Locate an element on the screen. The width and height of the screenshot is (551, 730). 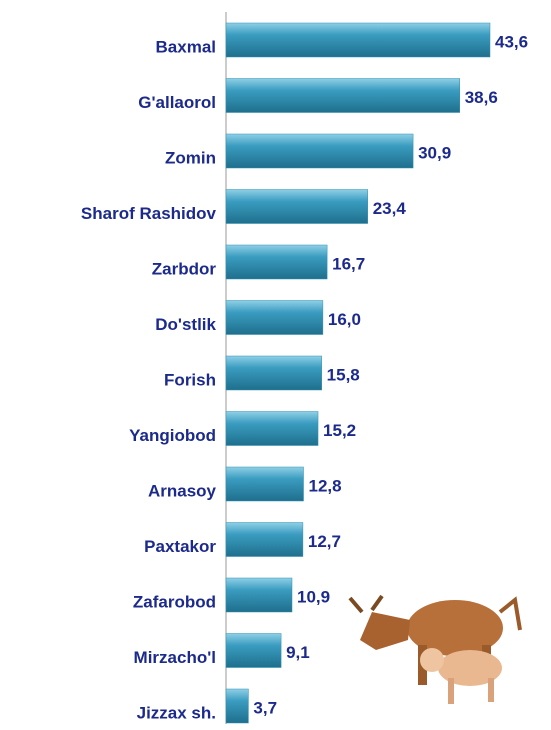
value-label: 9,1 is located at coordinates (298, 652).